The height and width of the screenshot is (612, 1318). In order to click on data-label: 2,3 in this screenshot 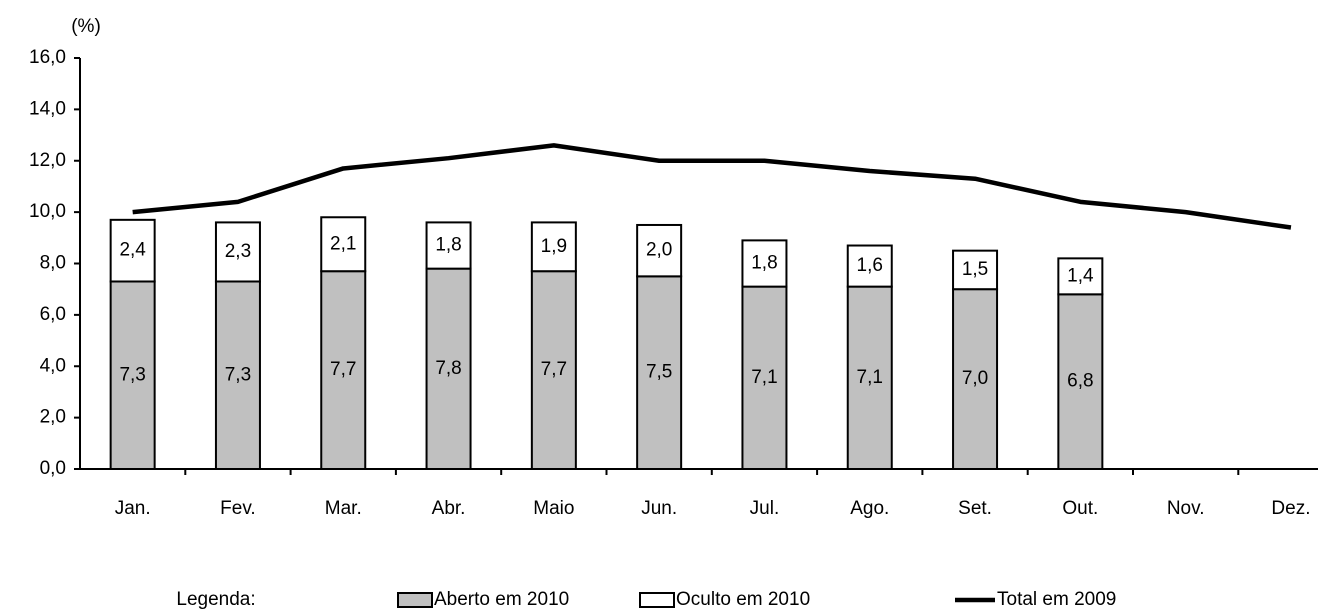, I will do `click(238, 251)`.